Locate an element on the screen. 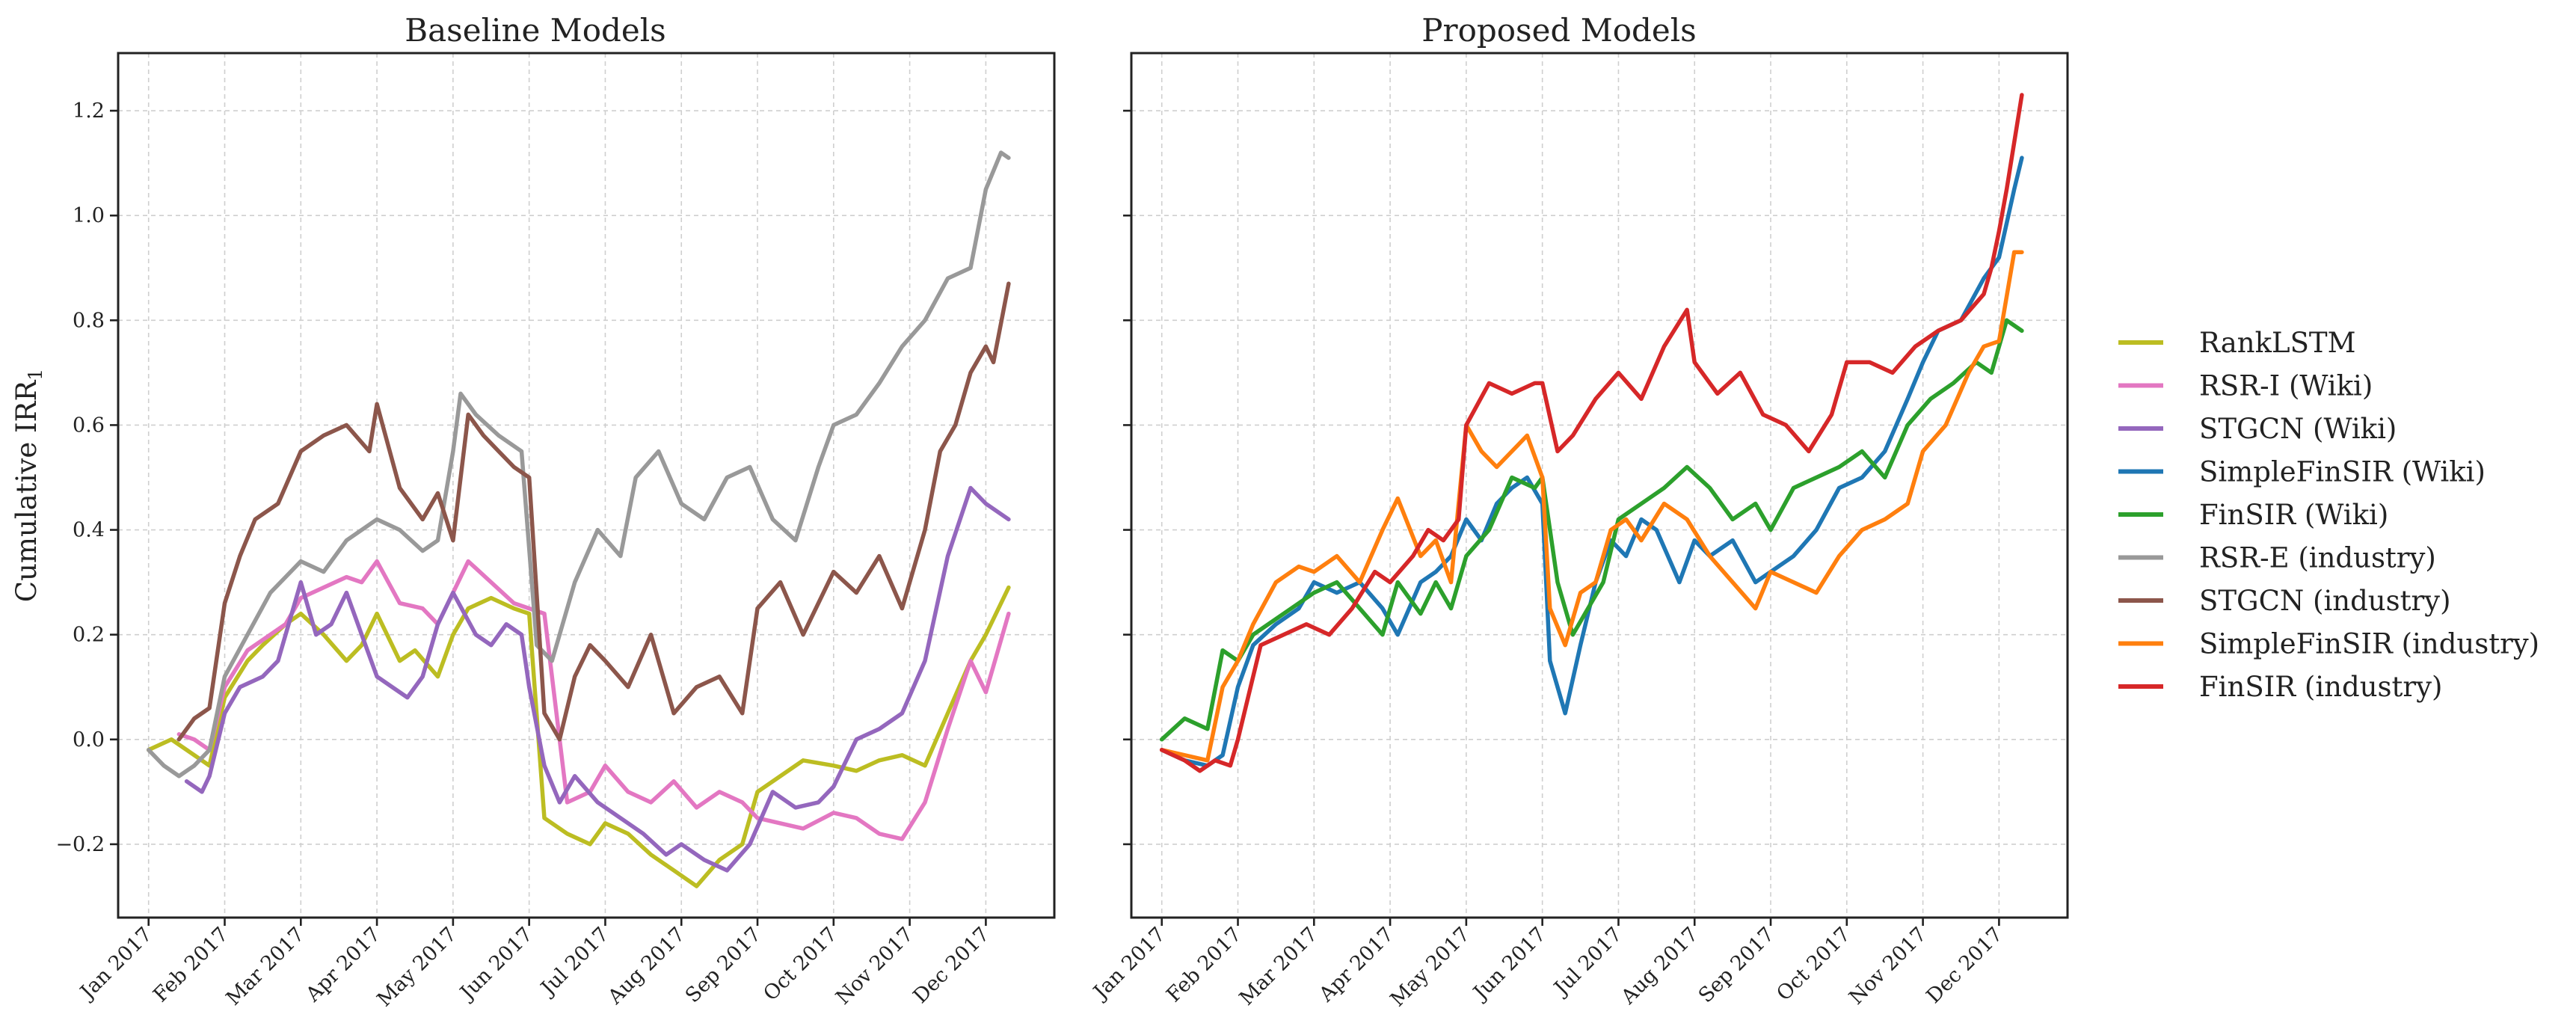 The height and width of the screenshot is (1032, 2576). legend-label: SimpleFinSIR (Wiki) is located at coordinates (2342, 472).